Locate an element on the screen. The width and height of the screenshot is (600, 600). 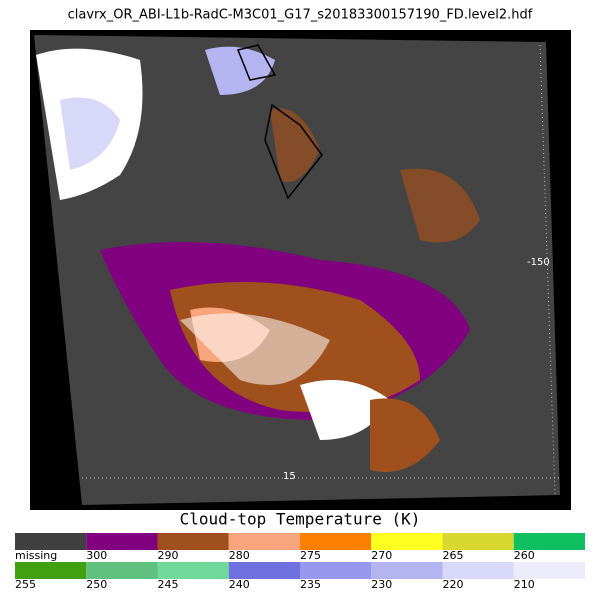
swatch-label: missing is located at coordinates (36, 555).